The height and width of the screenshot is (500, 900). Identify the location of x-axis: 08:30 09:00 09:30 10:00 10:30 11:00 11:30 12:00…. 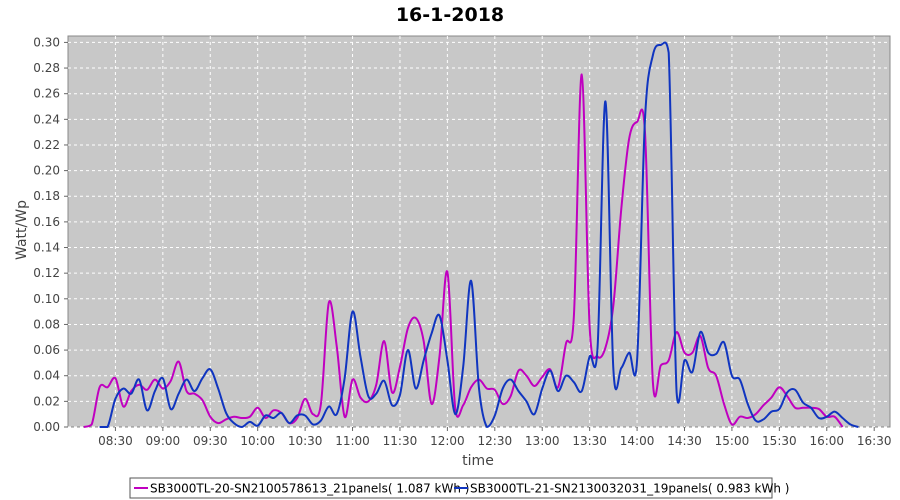
(494, 437).